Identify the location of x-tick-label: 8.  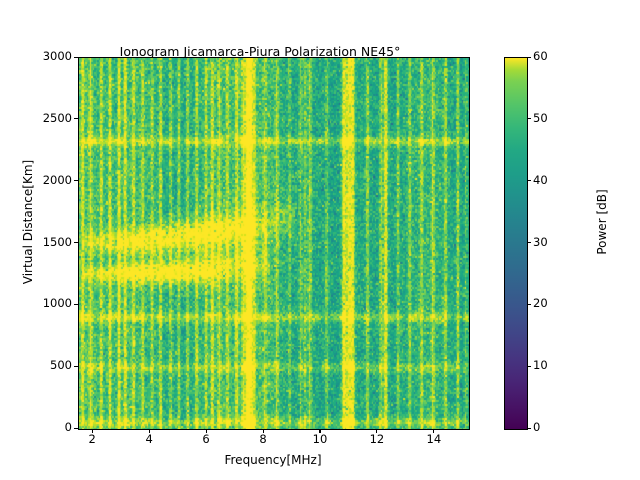
(263, 439).